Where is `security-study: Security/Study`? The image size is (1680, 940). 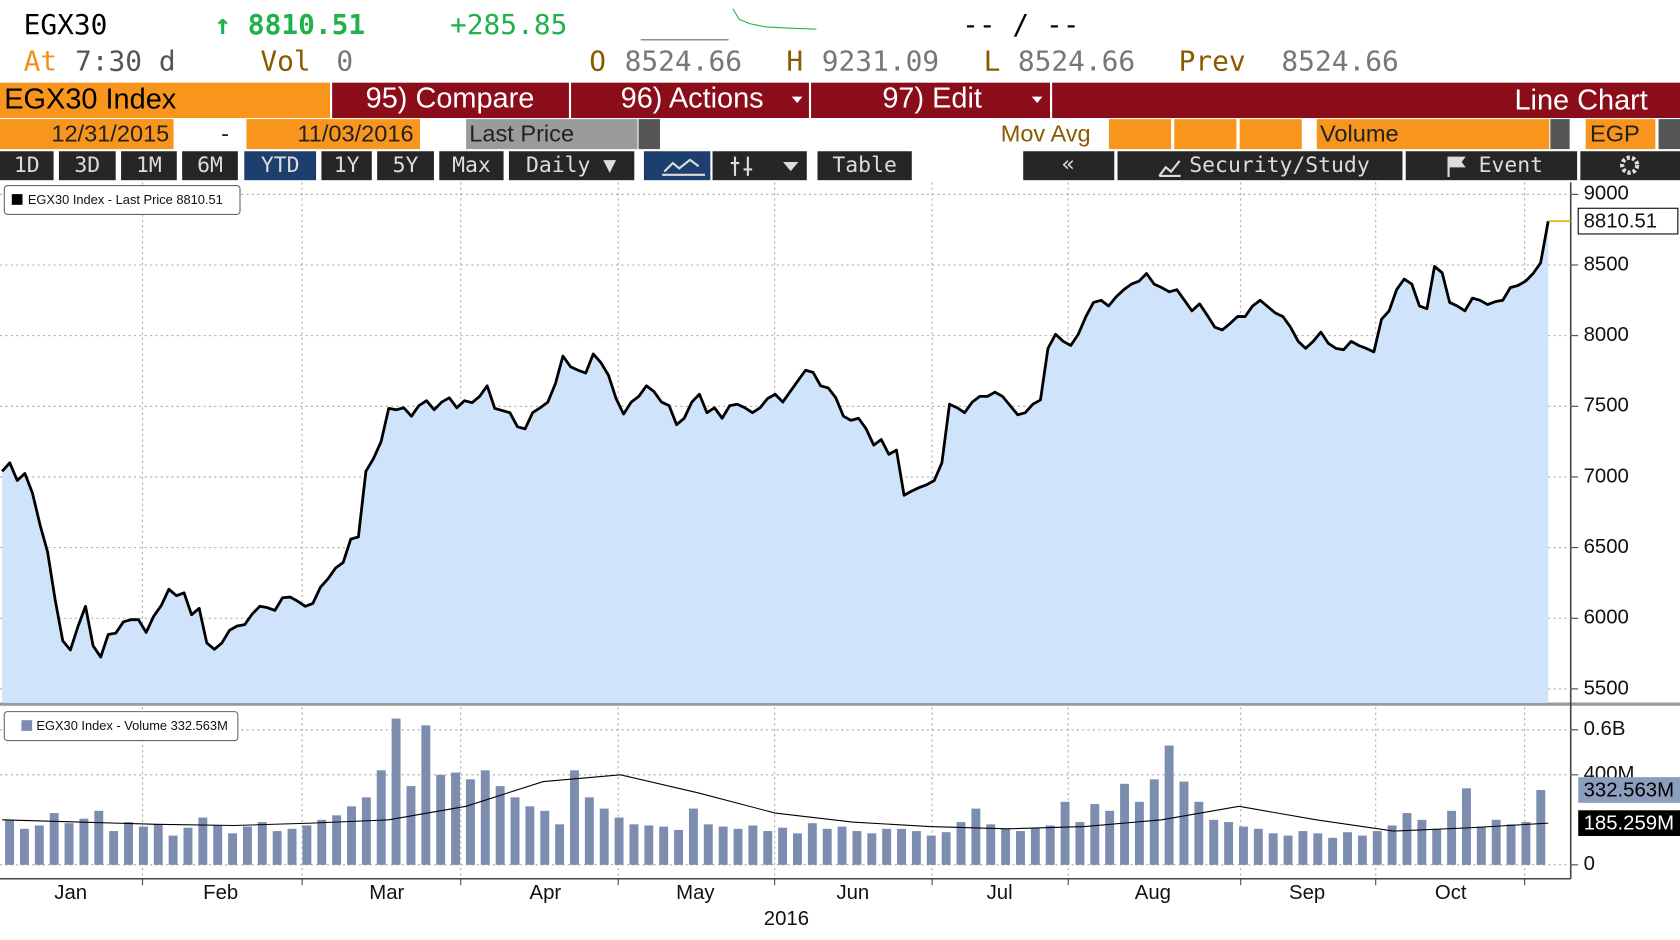
security-study: Security/Study is located at coordinates (1279, 165).